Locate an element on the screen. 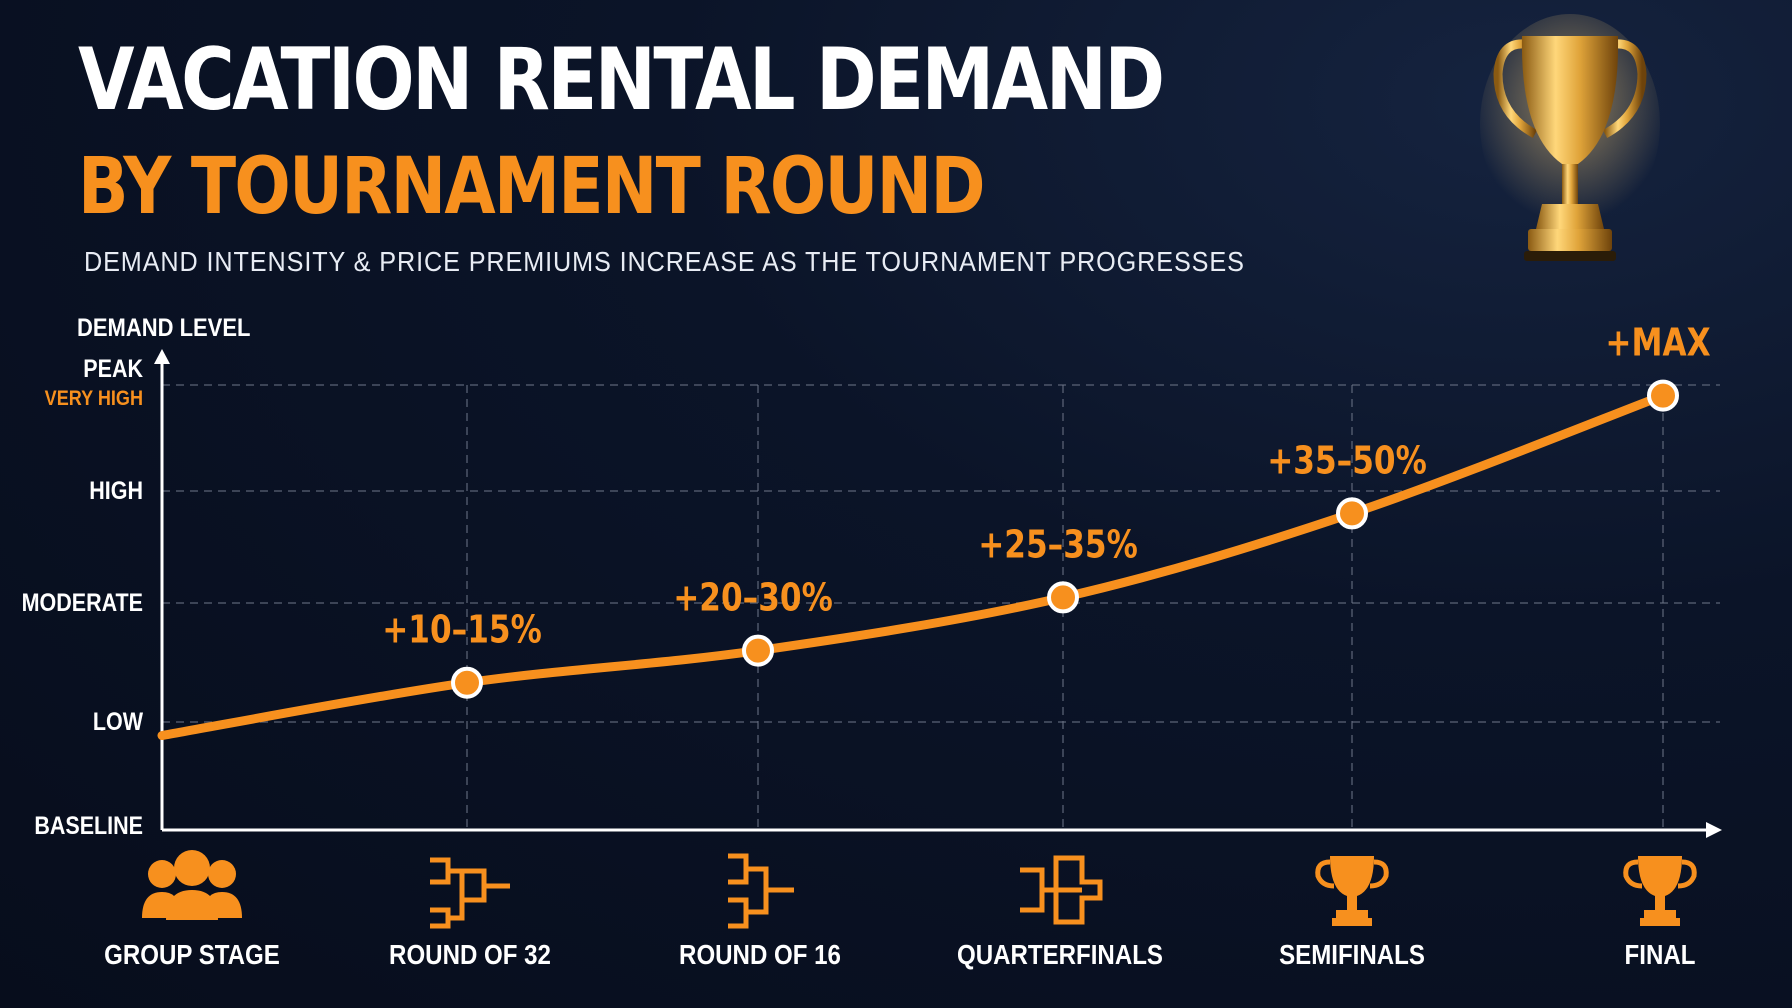  people-group-icon is located at coordinates (192, 885).